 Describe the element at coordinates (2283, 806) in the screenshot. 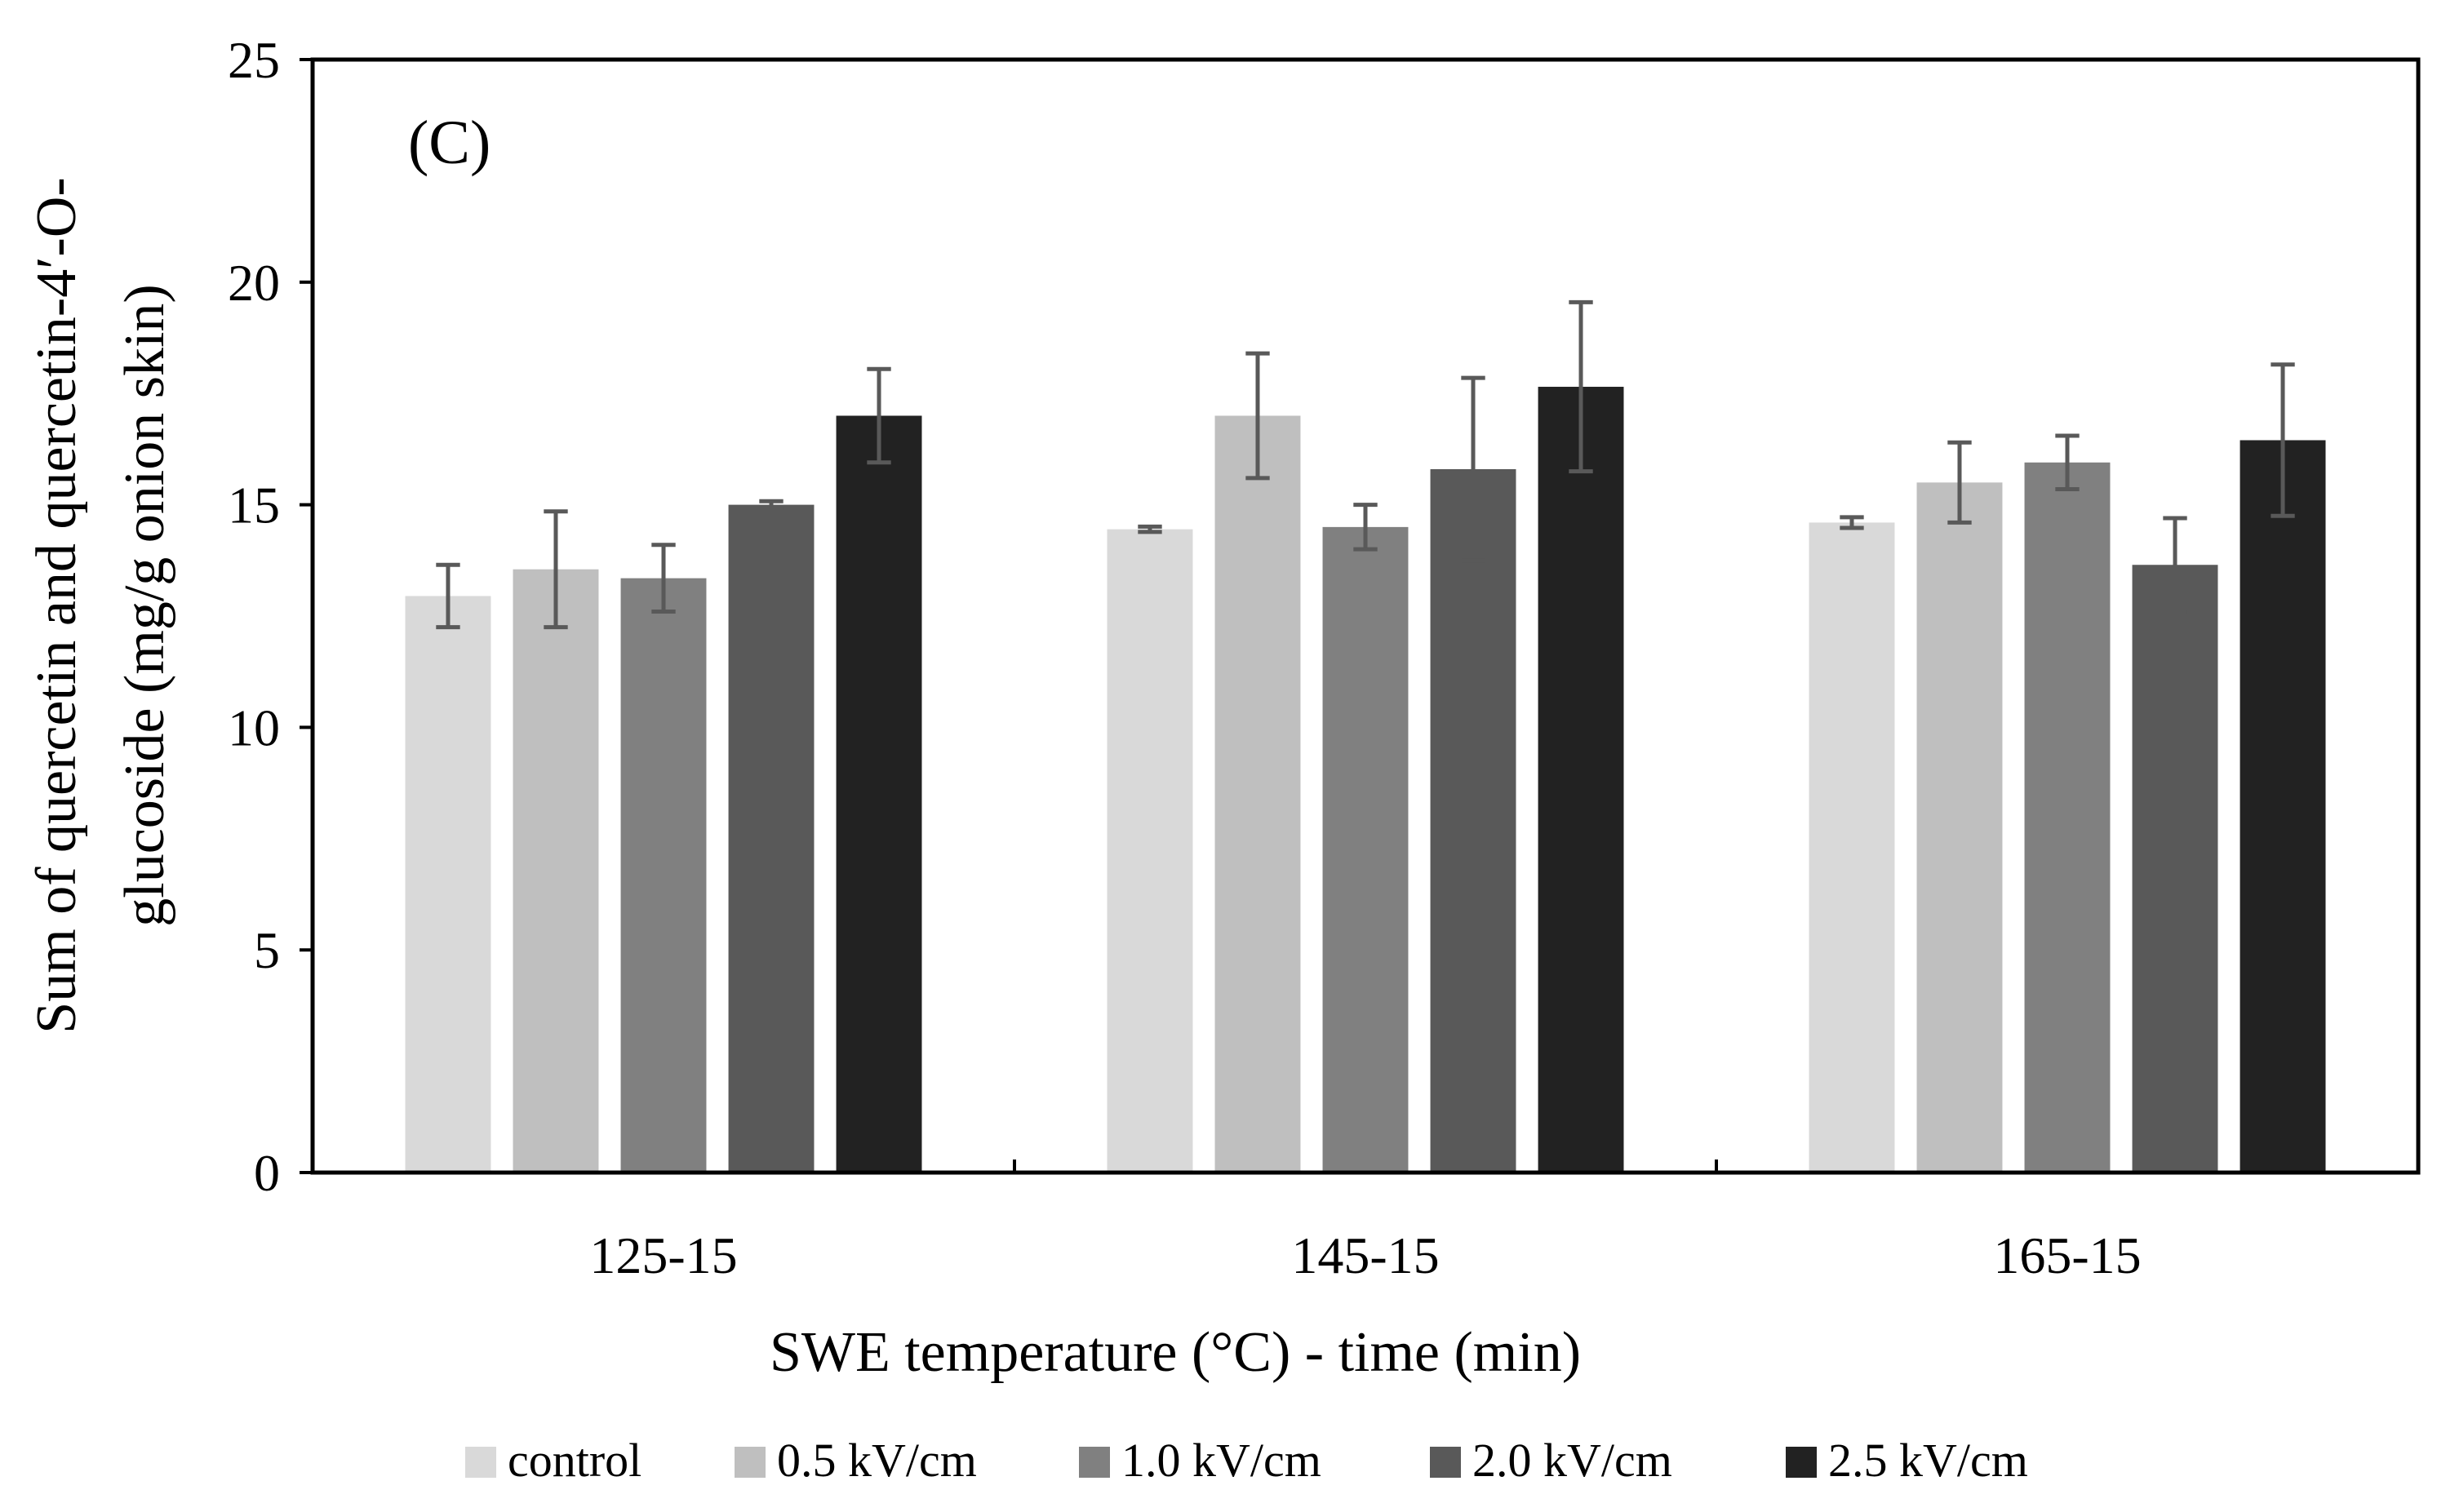

I see `bar-165-15-2-5-kv-cm` at that location.